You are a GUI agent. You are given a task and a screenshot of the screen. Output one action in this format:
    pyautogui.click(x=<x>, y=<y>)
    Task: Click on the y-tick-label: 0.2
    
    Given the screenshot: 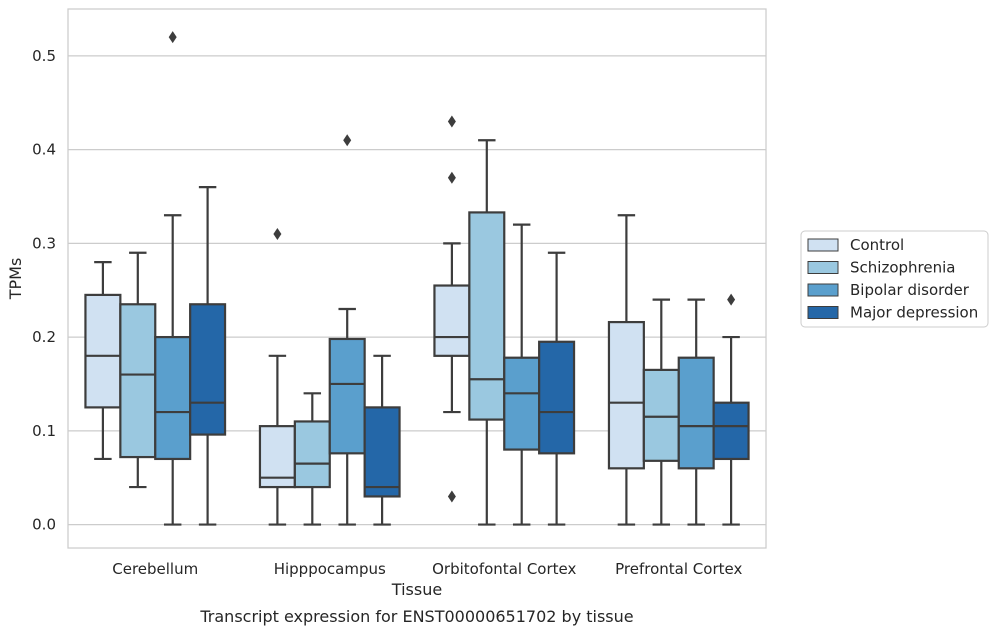 What is the action you would take?
    pyautogui.click(x=44, y=337)
    